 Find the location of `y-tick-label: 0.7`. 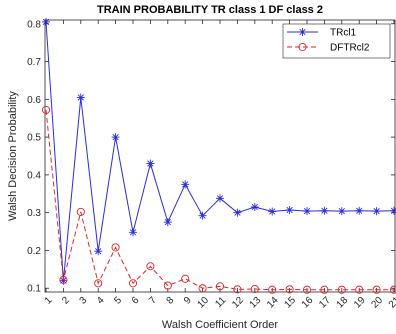

y-tick-label: 0.7 is located at coordinates (34, 62).